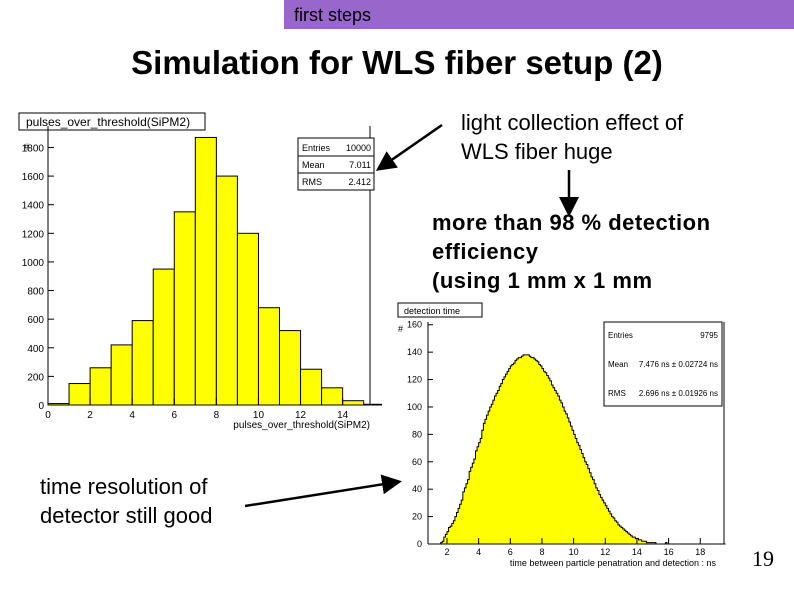 This screenshot has height=595, width=794. What do you see at coordinates (48, 415) in the screenshot?
I see `hist1-xtick-label: 0` at bounding box center [48, 415].